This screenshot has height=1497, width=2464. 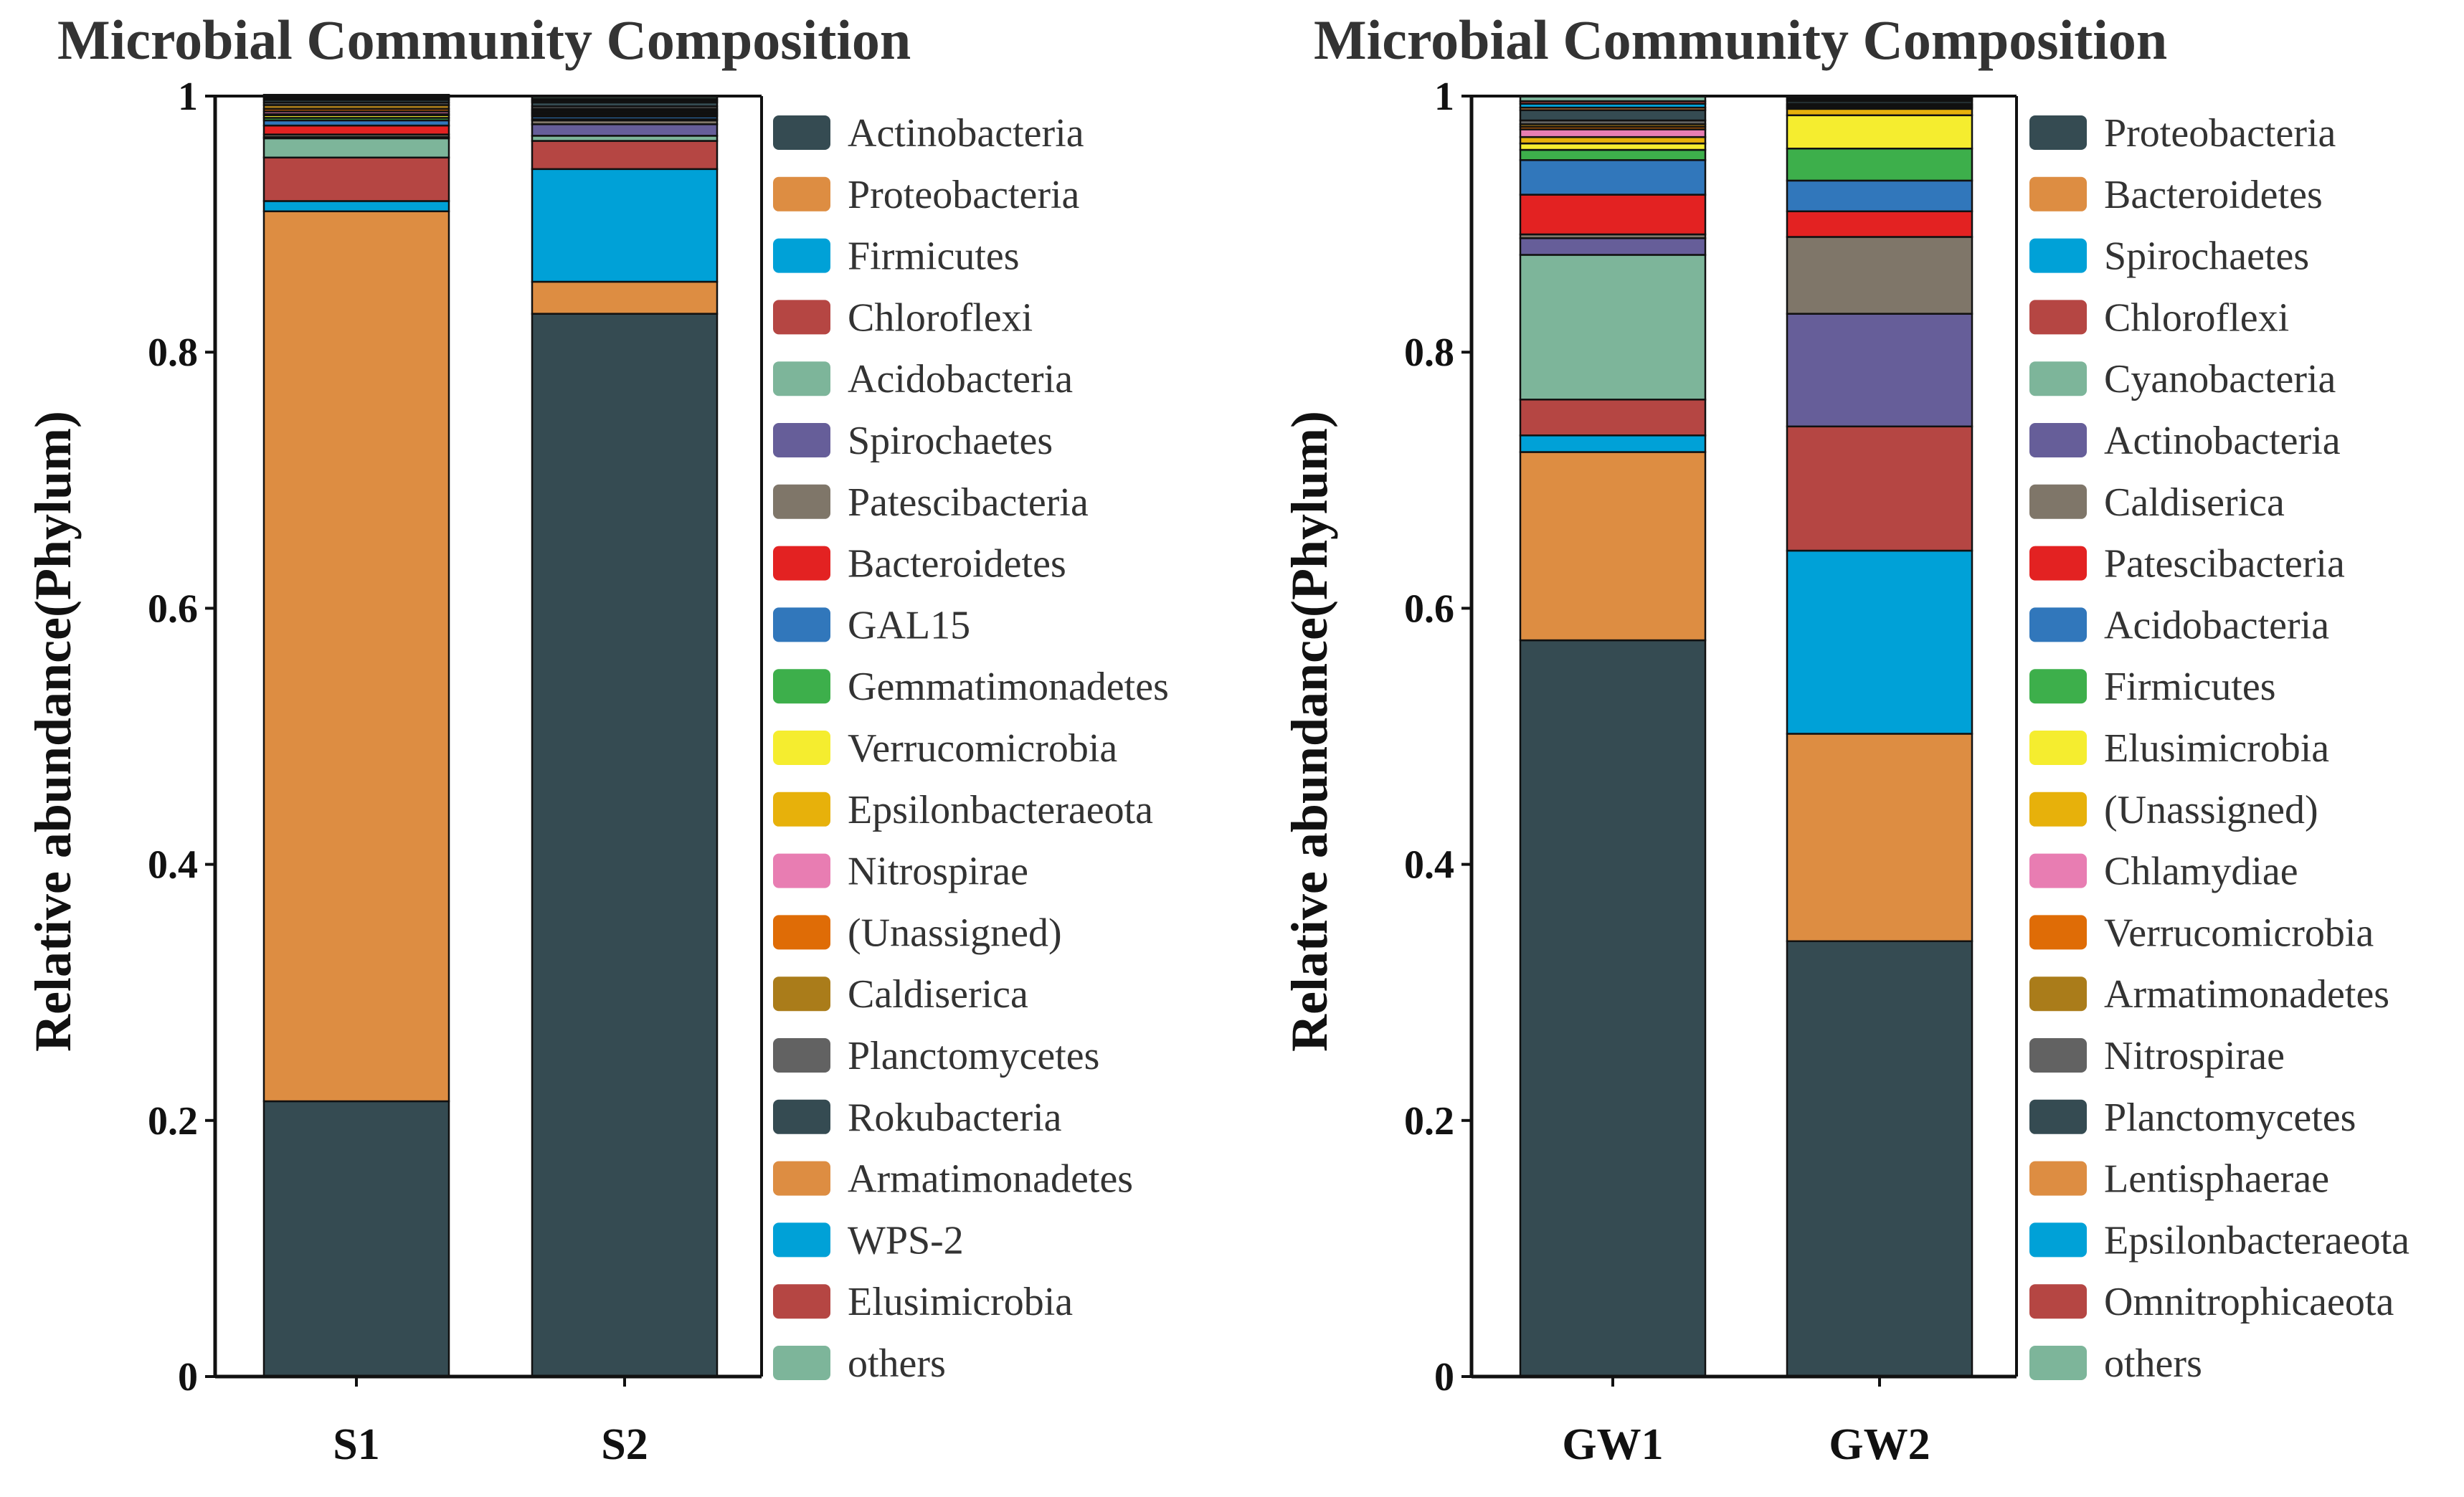 I want to click on bar-segment-S1-actinobacteria, so click(x=356, y=1239).